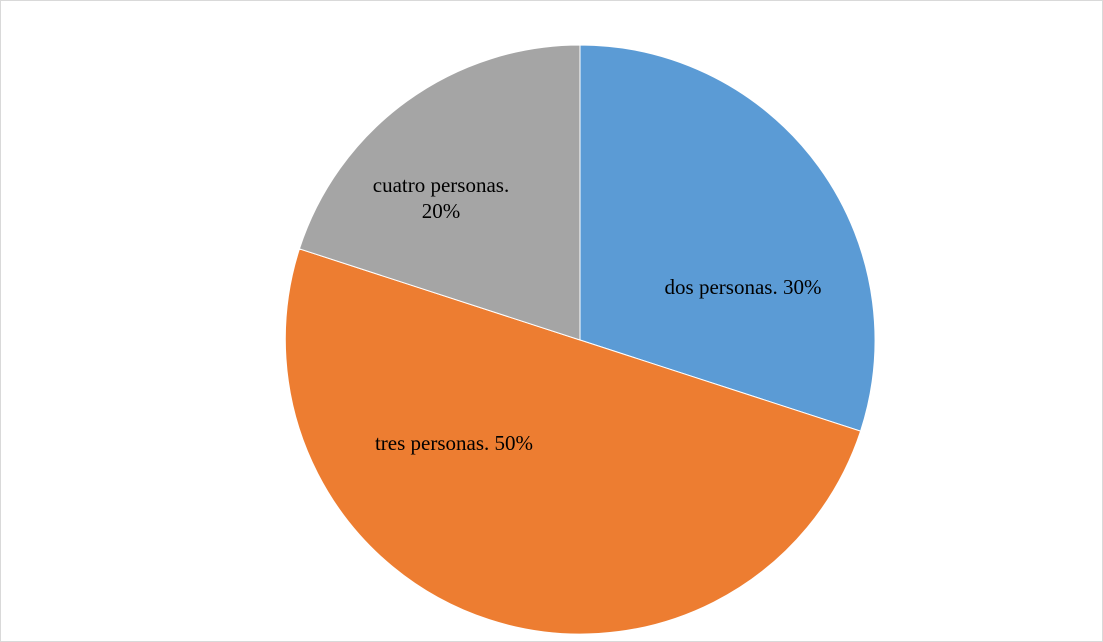  What do you see at coordinates (441, 198) in the screenshot?
I see `data-label-cuatro-personas: cuatro personas. 20%` at bounding box center [441, 198].